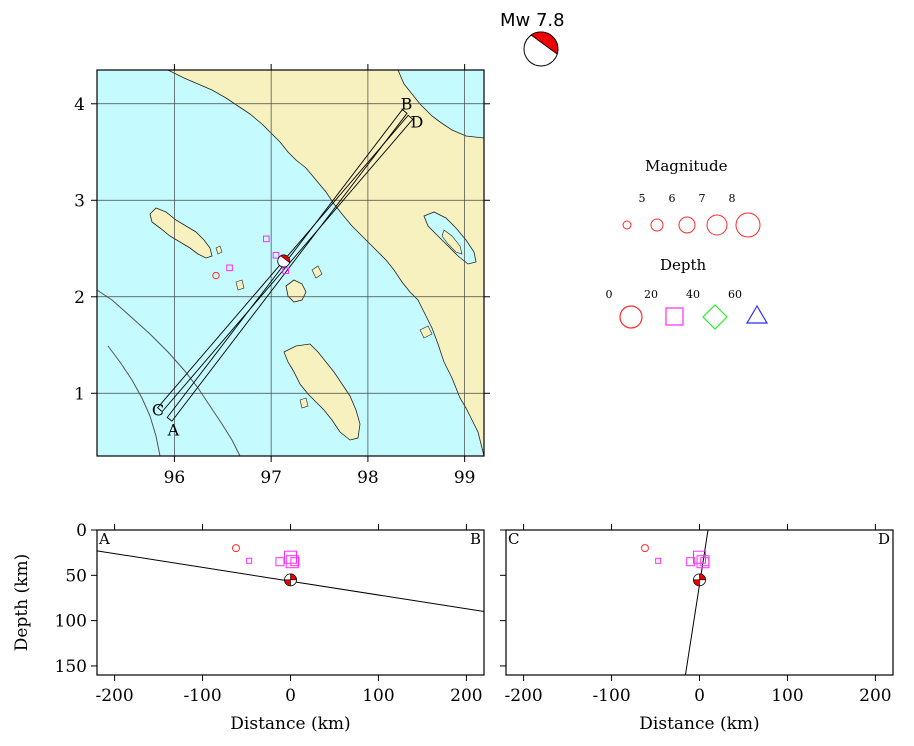  Describe the element at coordinates (76, 576) in the screenshot. I see `section-y-tick-label: 50` at that location.